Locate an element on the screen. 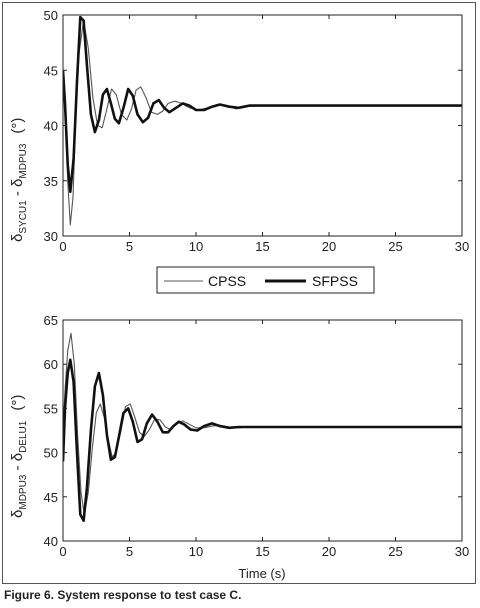 This screenshot has height=608, width=480. top-xtick-label: 10 is located at coordinates (196, 246).